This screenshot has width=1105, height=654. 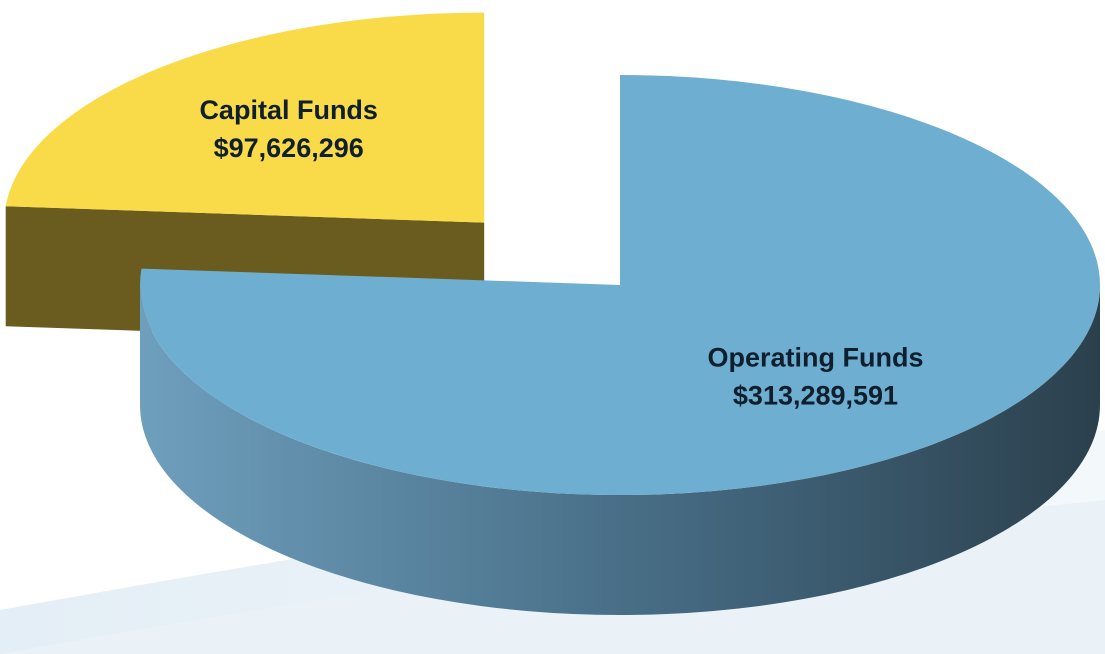 What do you see at coordinates (288, 110) in the screenshot?
I see `slice-label: Capital Funds` at bounding box center [288, 110].